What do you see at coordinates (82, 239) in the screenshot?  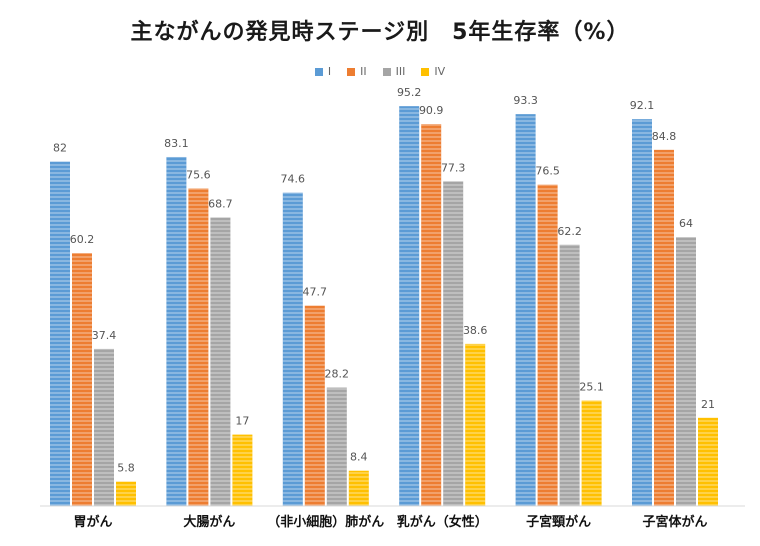 I see `data-label-1-2: 60.2` at bounding box center [82, 239].